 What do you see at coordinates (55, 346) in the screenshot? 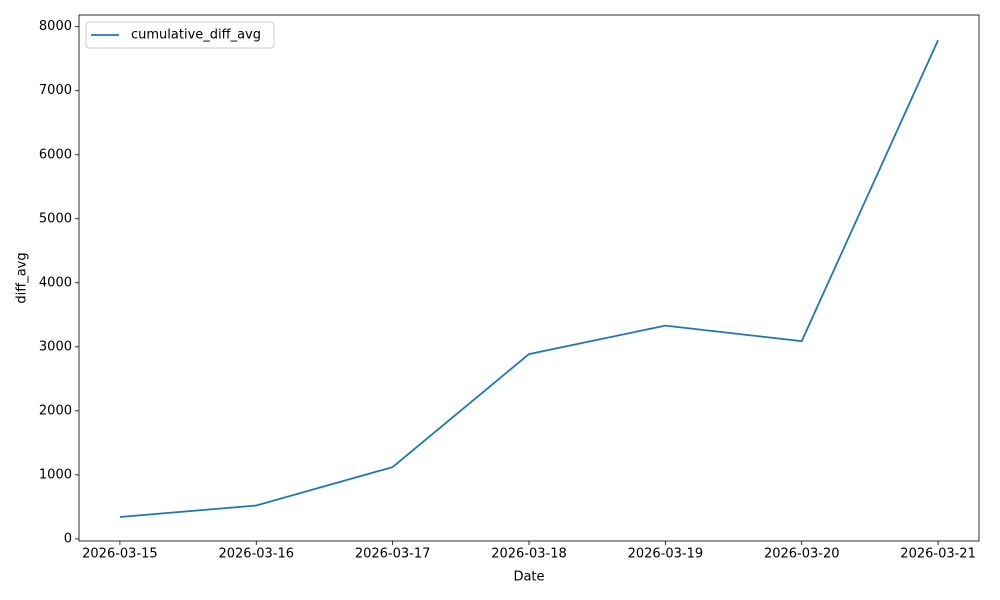
I see `y-tick-label: 3000` at bounding box center [55, 346].